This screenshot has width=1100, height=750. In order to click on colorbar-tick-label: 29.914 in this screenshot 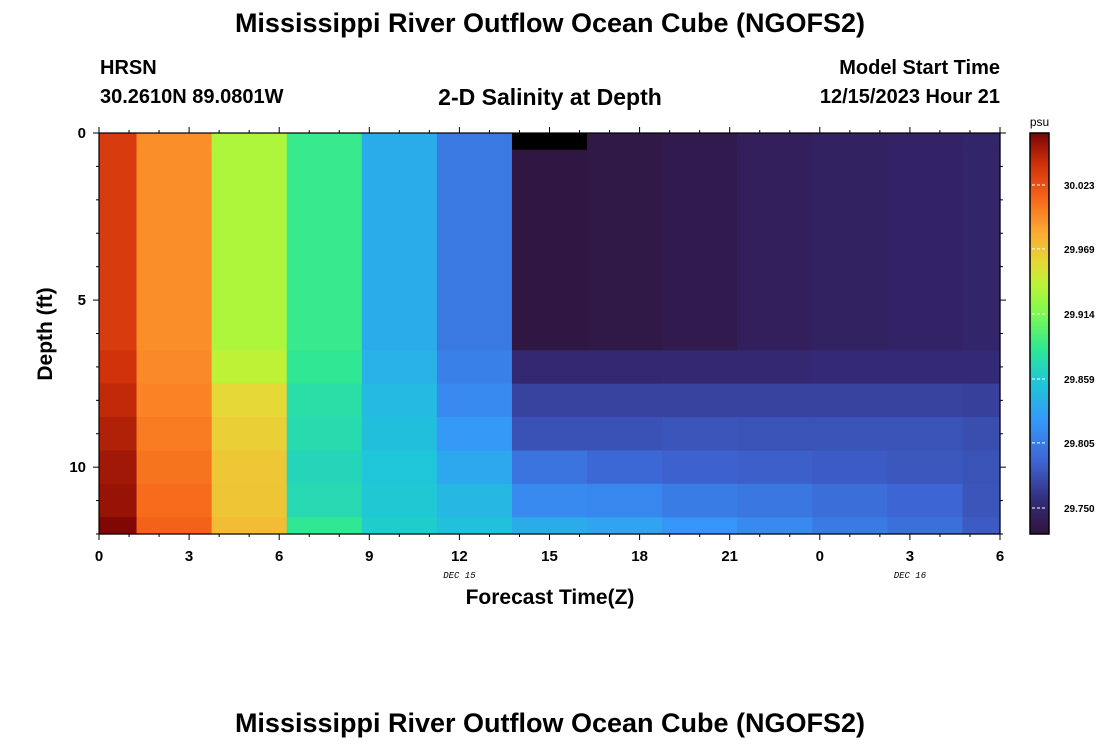, I will do `click(1079, 315)`.